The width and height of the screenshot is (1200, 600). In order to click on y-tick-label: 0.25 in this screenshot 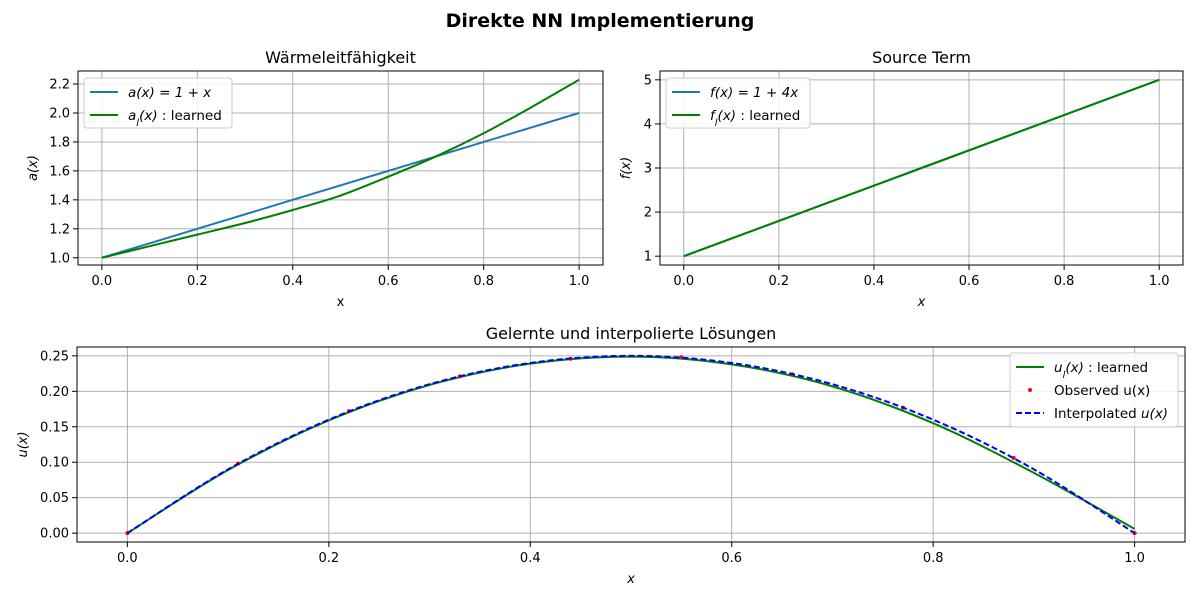, I will do `click(54, 356)`.